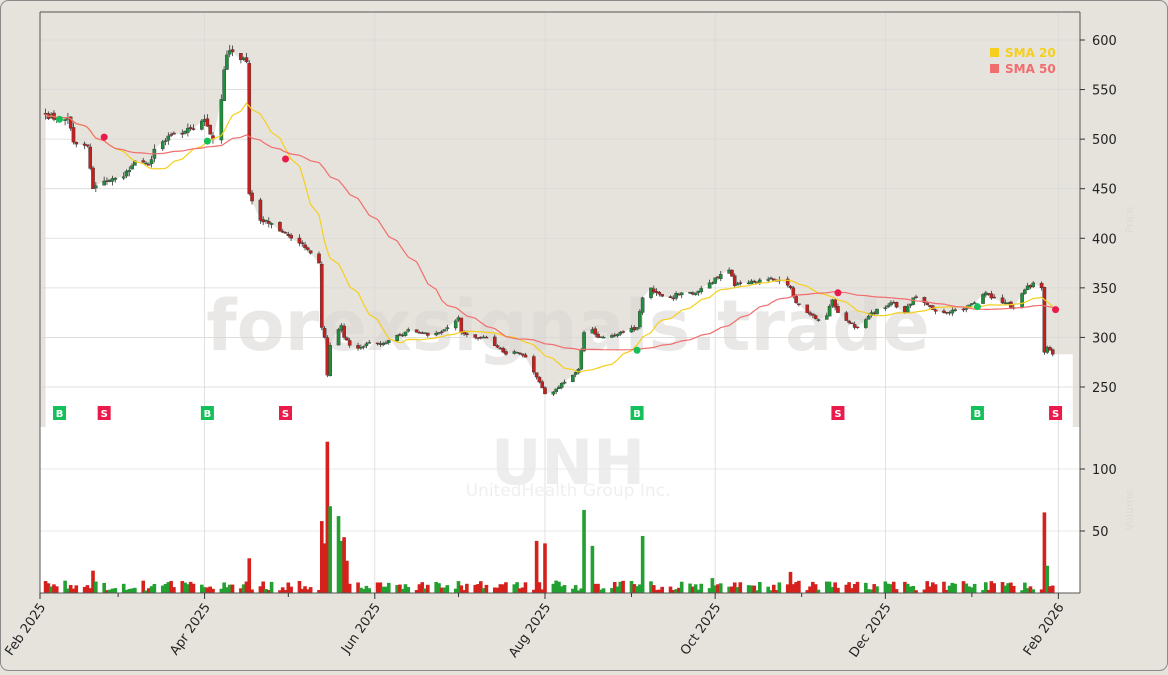  I want to click on watermark-ticker: UNH, so click(568, 462).